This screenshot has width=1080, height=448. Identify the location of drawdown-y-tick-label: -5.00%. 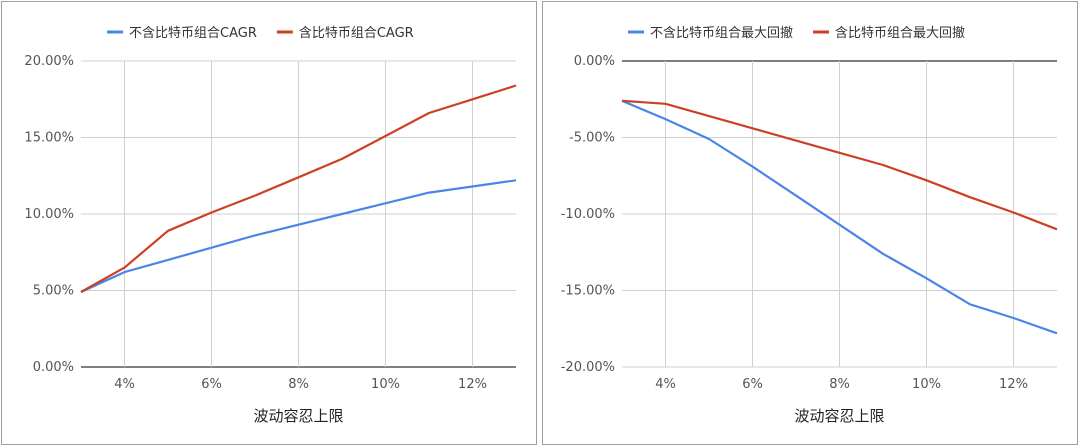
(592, 138).